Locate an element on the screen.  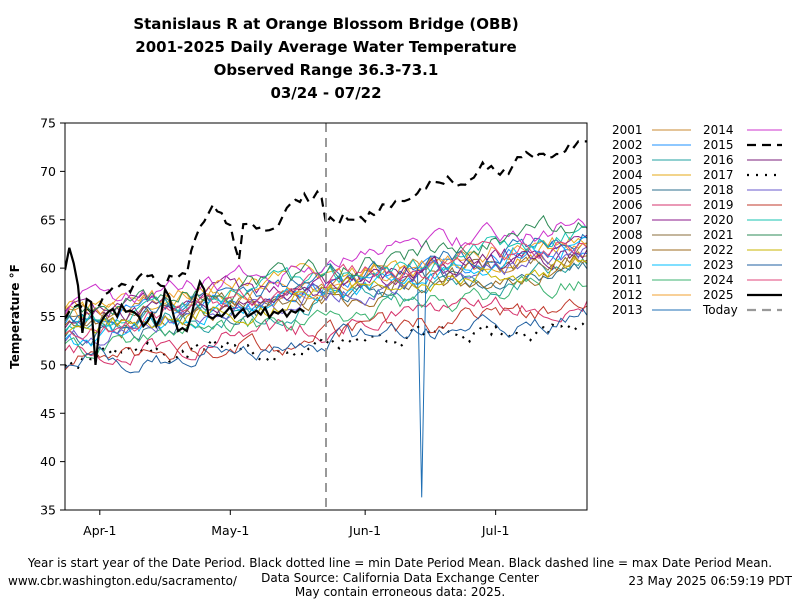
y-tick-label: 65 is located at coordinates (48, 219).